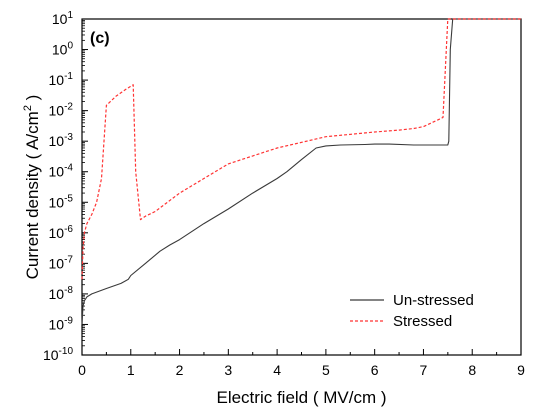  Describe the element at coordinates (61, 293) in the screenshot. I see `y-tick-label: 10⁻⁸` at that location.